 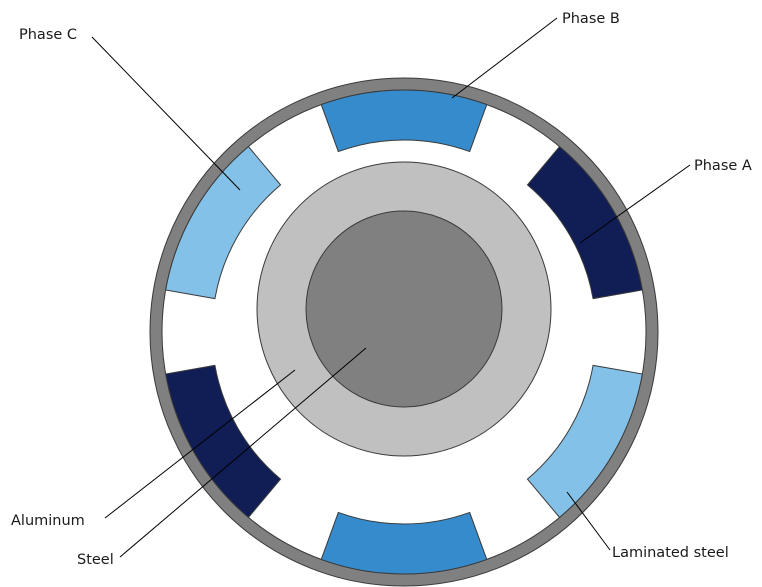 I want to click on phase-a-leader, so click(x=635, y=204).